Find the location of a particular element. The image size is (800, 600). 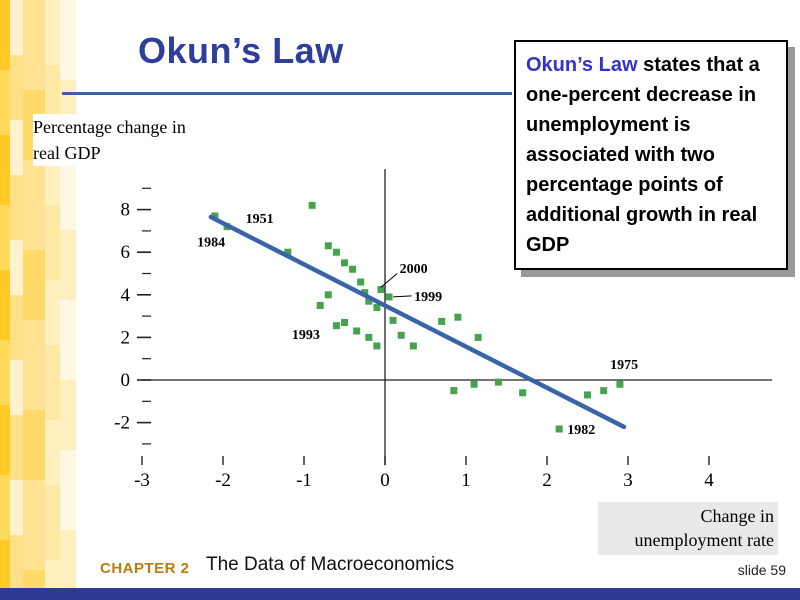

y-axis-tick-label: 6 is located at coordinates (126, 252).